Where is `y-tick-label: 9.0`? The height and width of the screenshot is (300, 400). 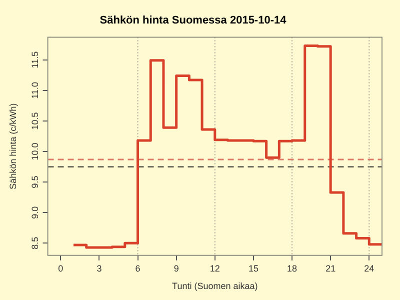
y-tick-label: 9.0 is located at coordinates (35, 212).